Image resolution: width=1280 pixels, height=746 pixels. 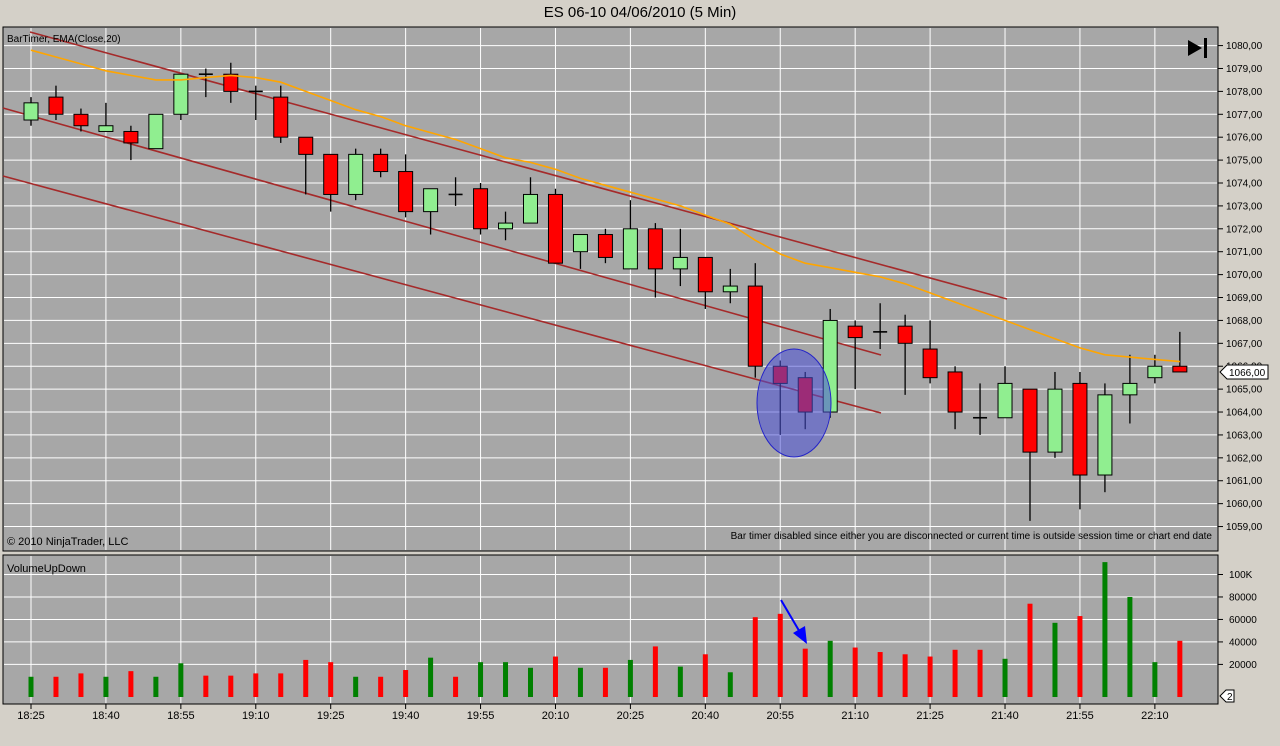 What do you see at coordinates (31, 716) in the screenshot?
I see `time-tick-label: 18:25` at bounding box center [31, 716].